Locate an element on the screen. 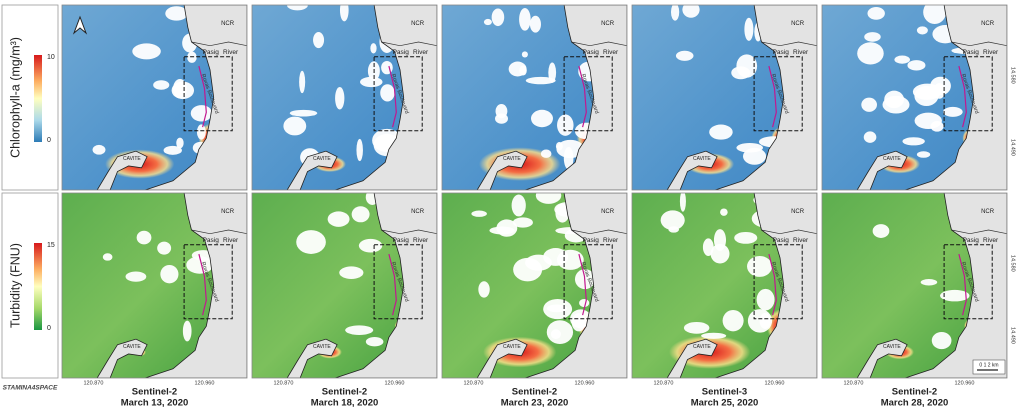 This screenshot has height=413, width=1024. y-tick-label: 14.580 is located at coordinates (1013, 263).